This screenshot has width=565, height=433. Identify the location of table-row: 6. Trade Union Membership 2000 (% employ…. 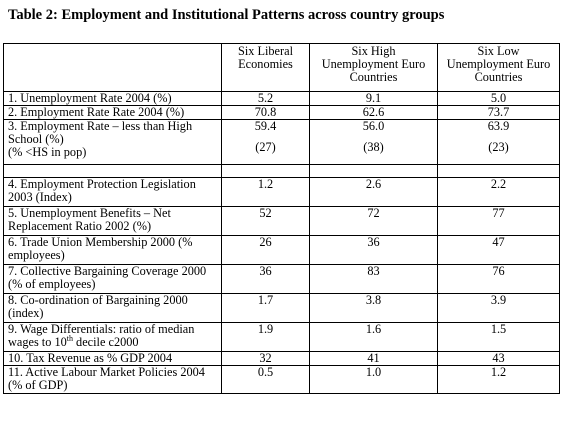
(281, 250).